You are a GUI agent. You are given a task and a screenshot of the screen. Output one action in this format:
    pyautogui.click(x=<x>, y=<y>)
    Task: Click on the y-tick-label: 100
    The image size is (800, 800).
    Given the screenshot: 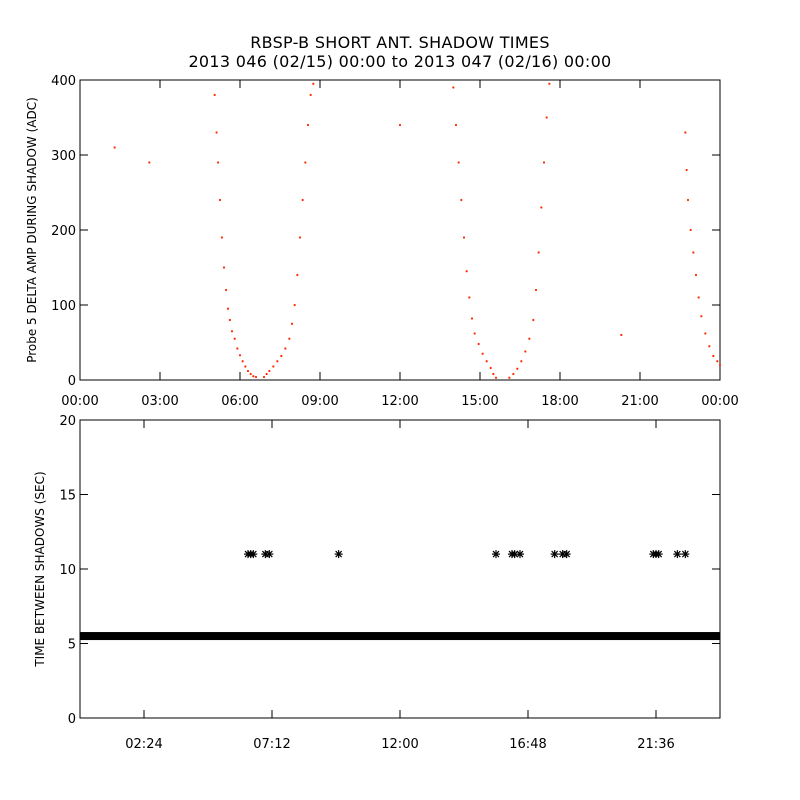 What is the action you would take?
    pyautogui.click(x=63, y=306)
    